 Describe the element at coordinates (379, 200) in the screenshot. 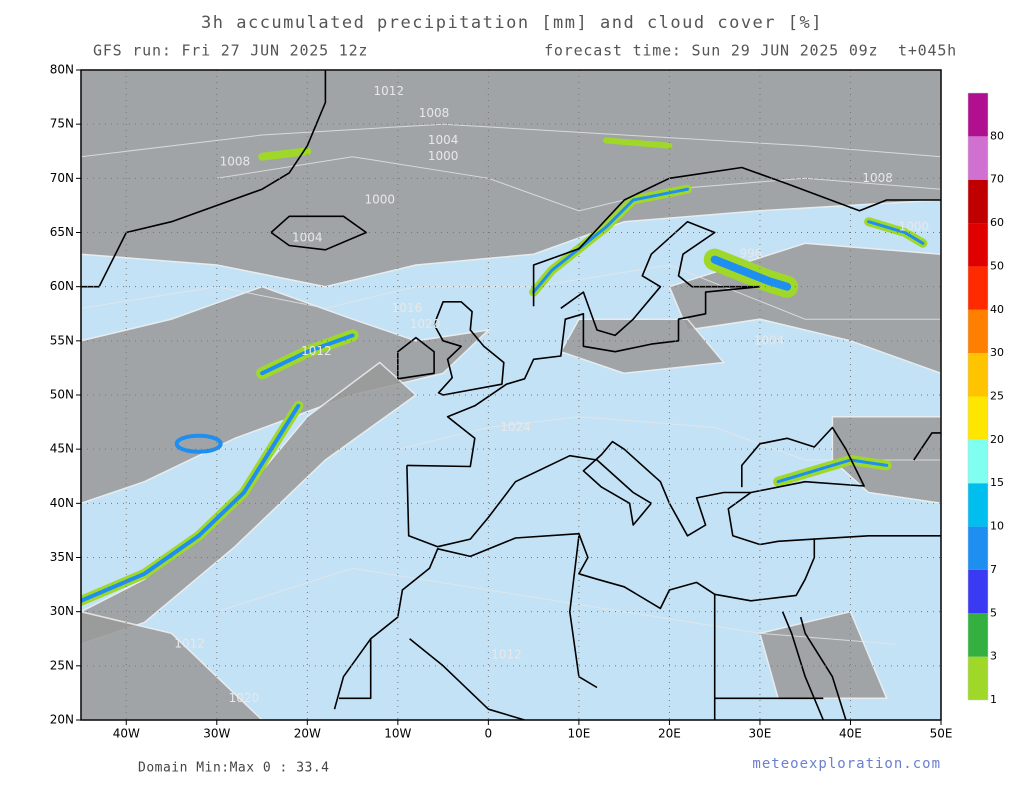

I see `isobar-label: 1000` at that location.